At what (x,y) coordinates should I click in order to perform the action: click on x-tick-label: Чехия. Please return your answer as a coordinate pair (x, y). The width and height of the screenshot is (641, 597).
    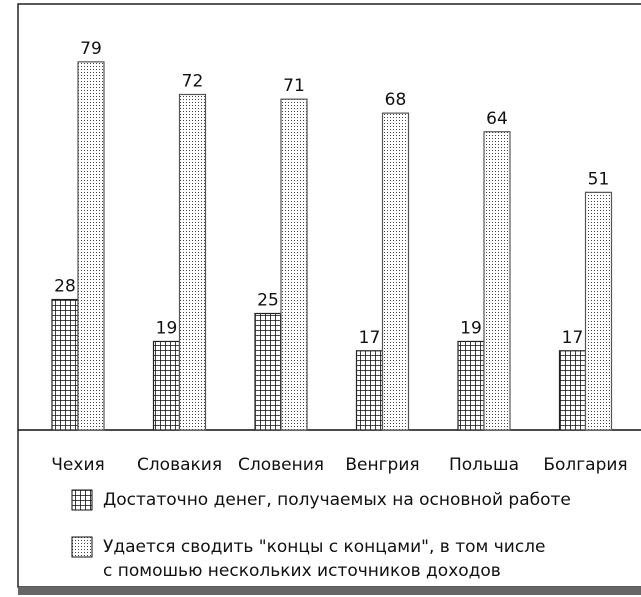
    Looking at the image, I should click on (77, 465).